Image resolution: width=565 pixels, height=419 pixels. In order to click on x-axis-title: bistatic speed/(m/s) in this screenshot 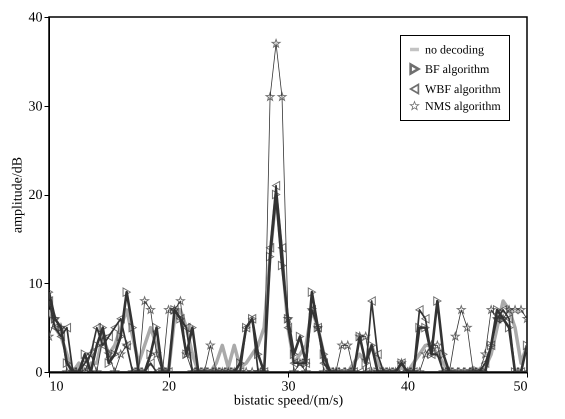, I will do `click(289, 401)`.